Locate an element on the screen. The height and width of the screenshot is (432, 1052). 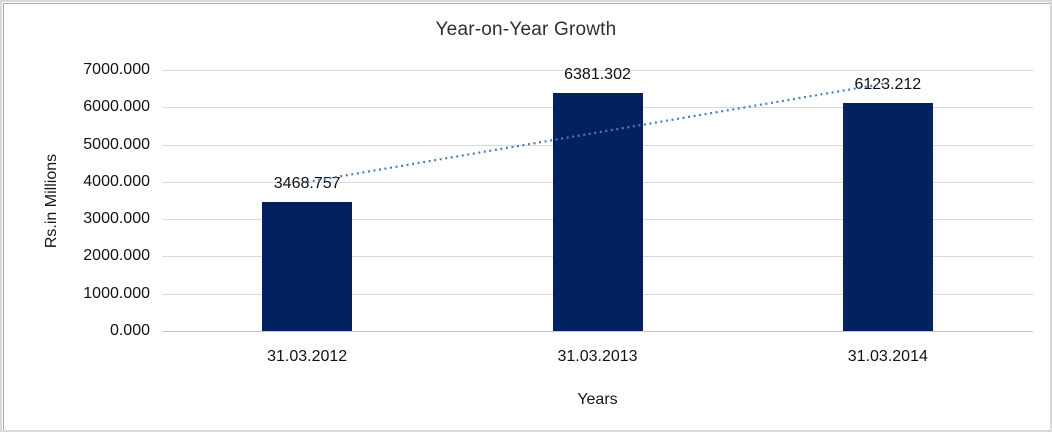
y-tick-label: 3000.000 is located at coordinates (116, 219).